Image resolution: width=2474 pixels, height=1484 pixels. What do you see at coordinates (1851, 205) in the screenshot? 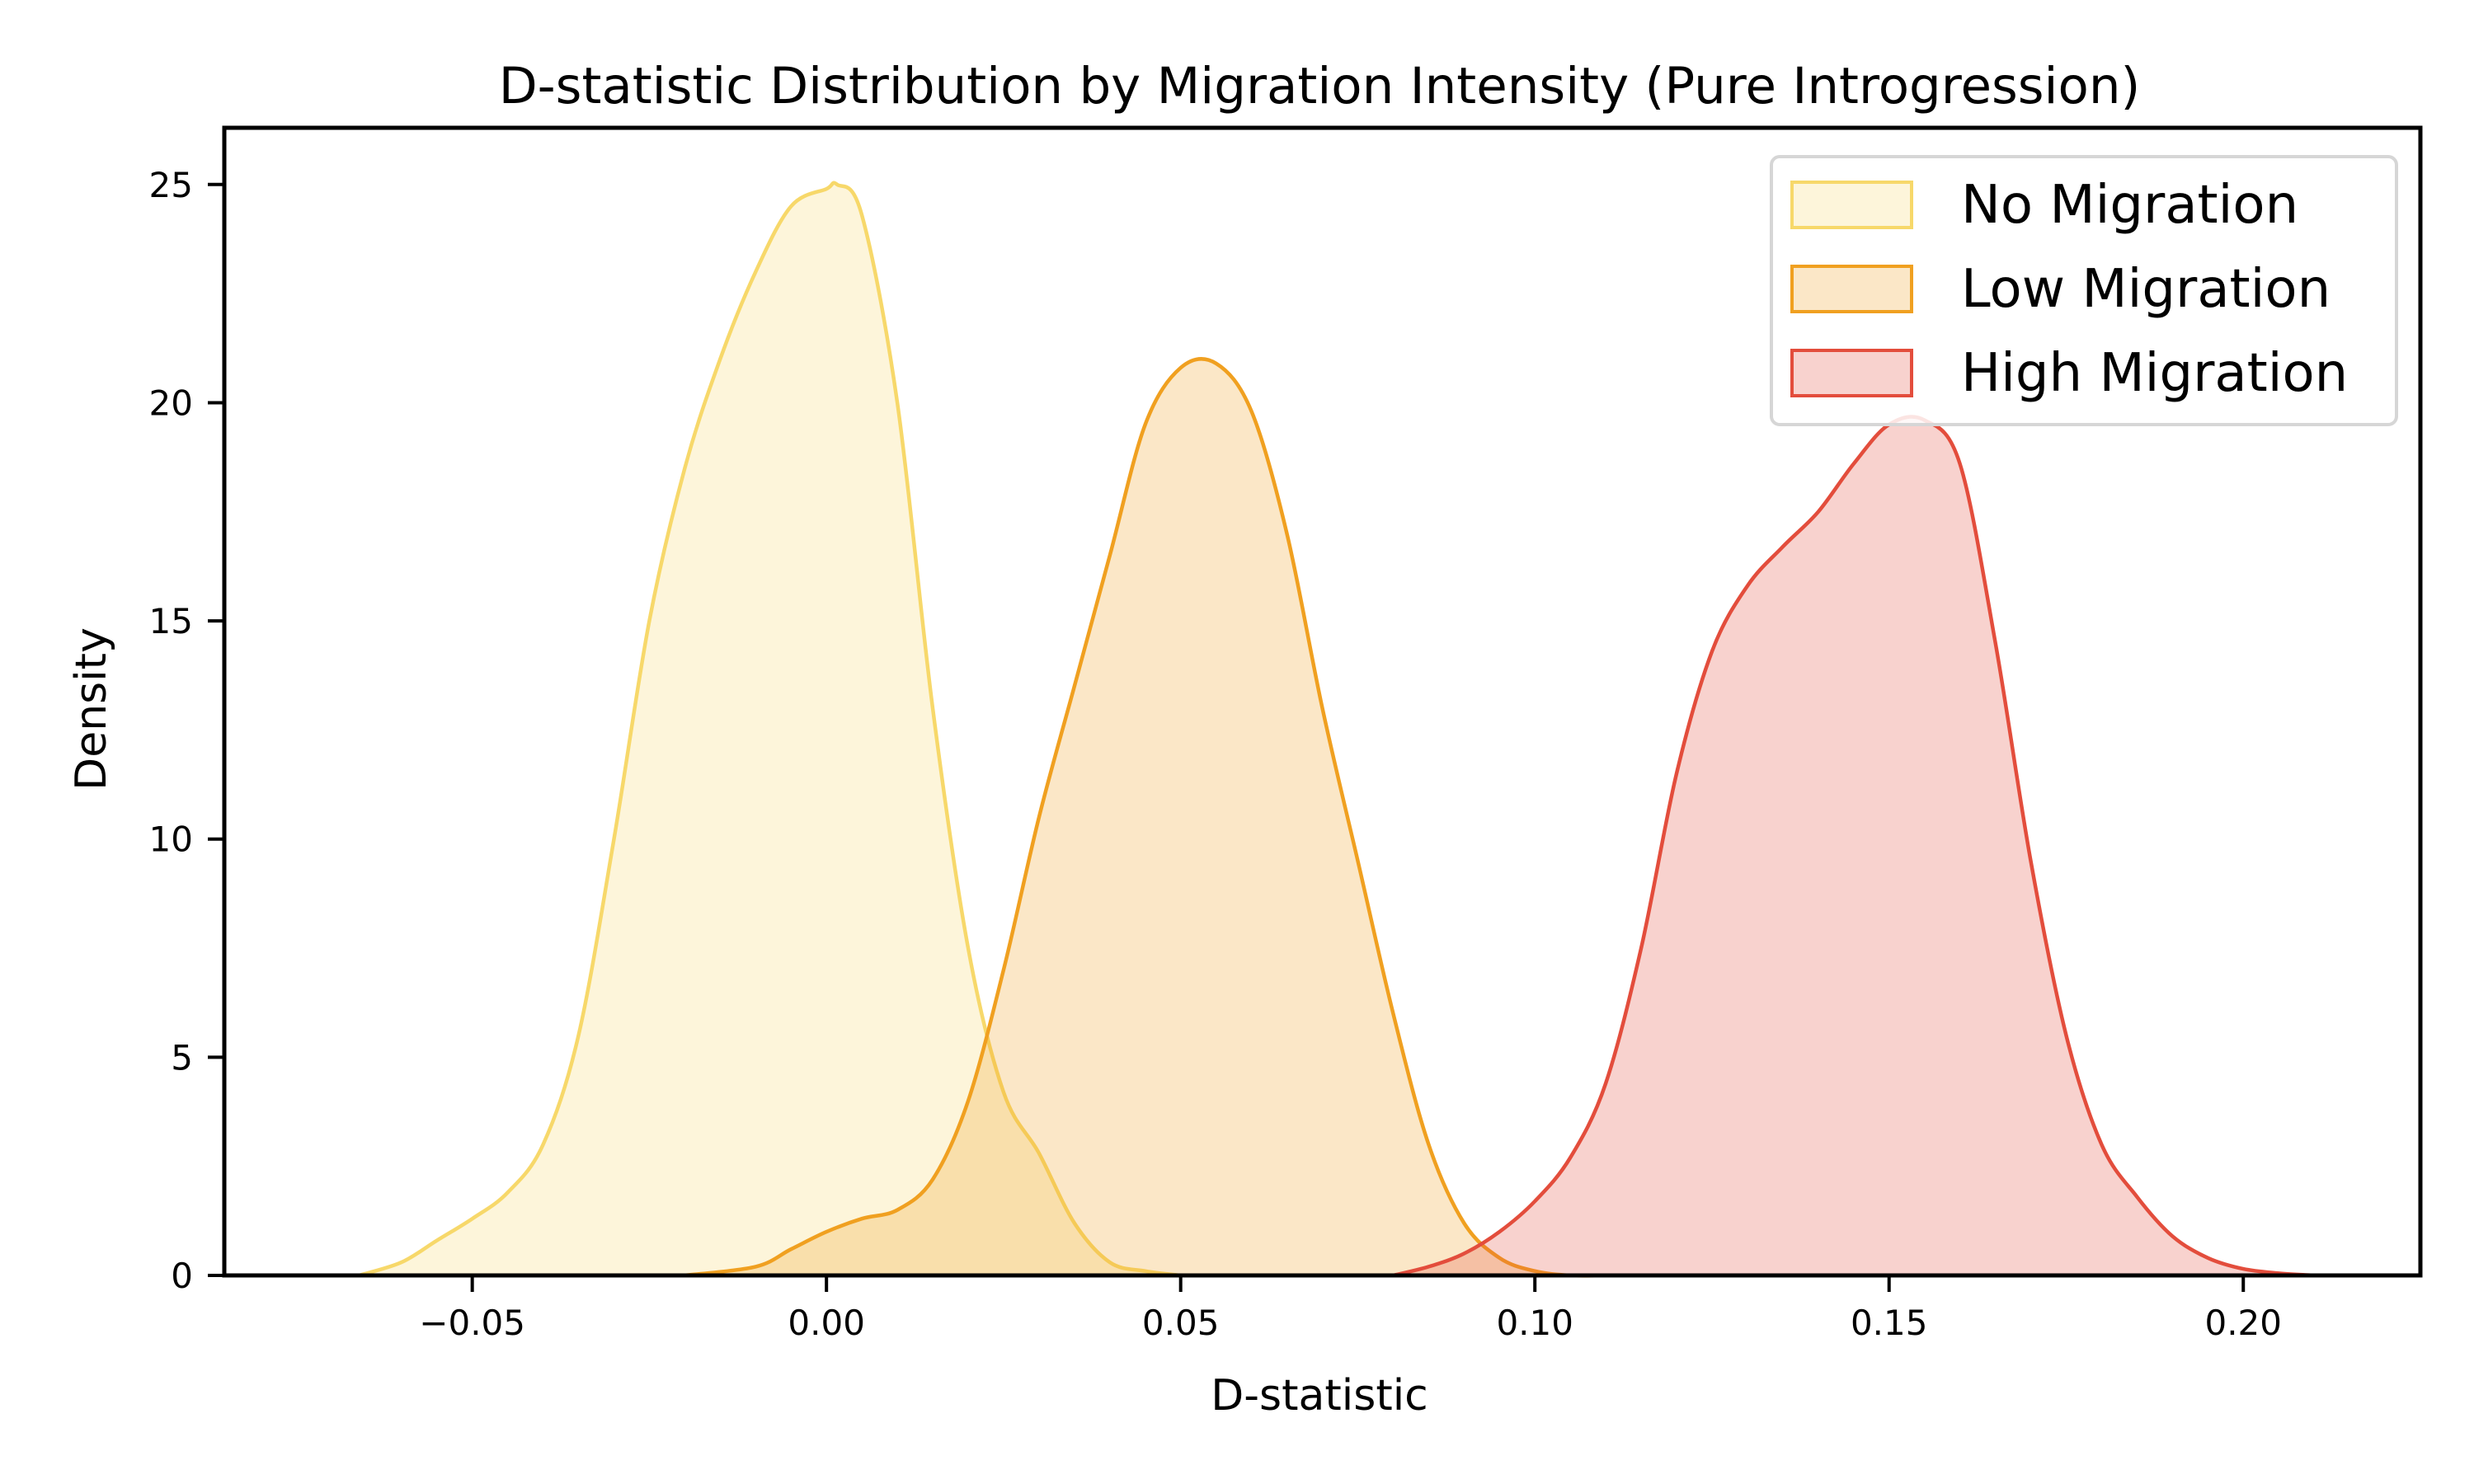
I see `legend-swatch-no-migration` at bounding box center [1851, 205].